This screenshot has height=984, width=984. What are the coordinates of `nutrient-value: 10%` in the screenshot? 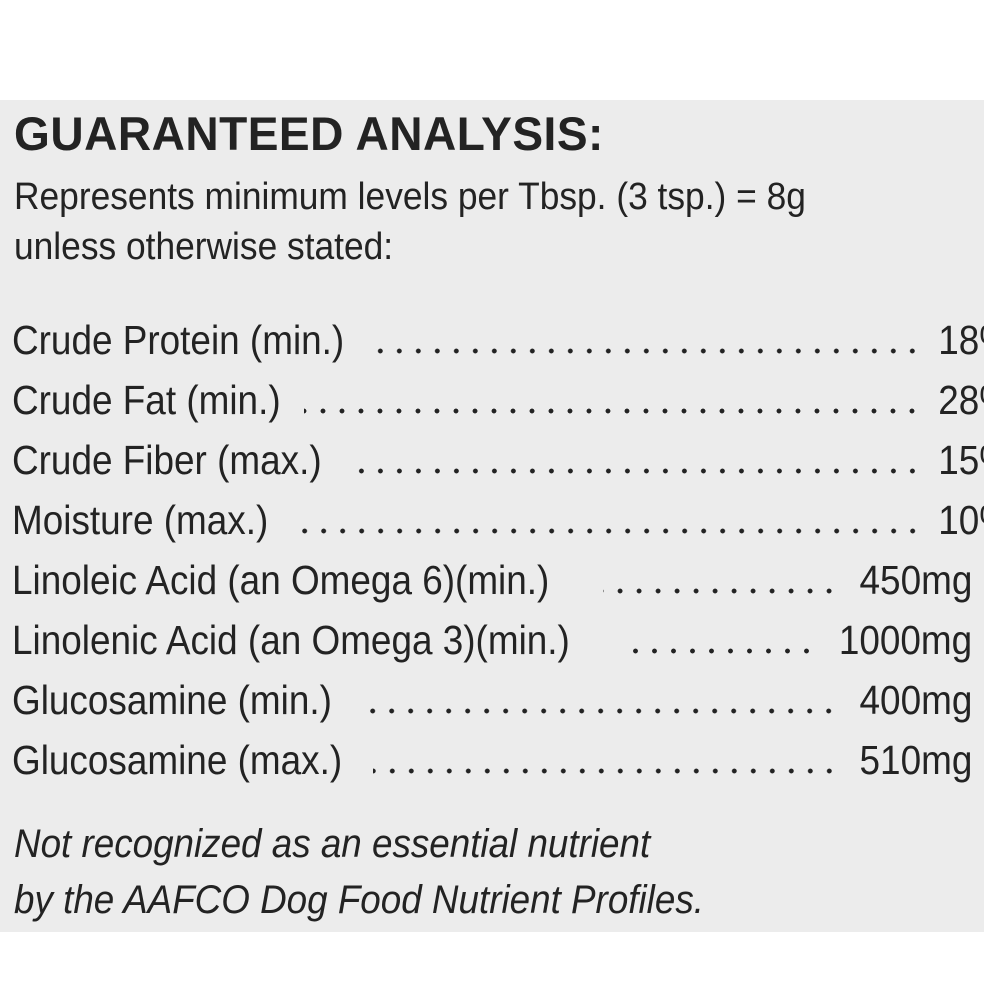 It's located at (961, 520).